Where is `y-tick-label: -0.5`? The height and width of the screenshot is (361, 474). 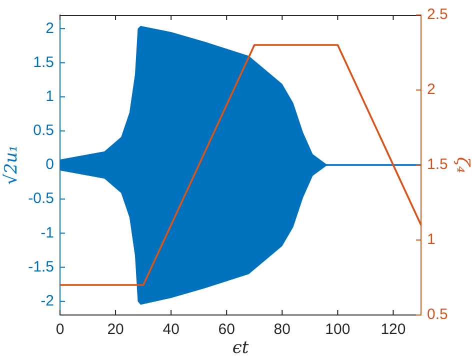
y-tick-label: -0.5 is located at coordinates (41, 199).